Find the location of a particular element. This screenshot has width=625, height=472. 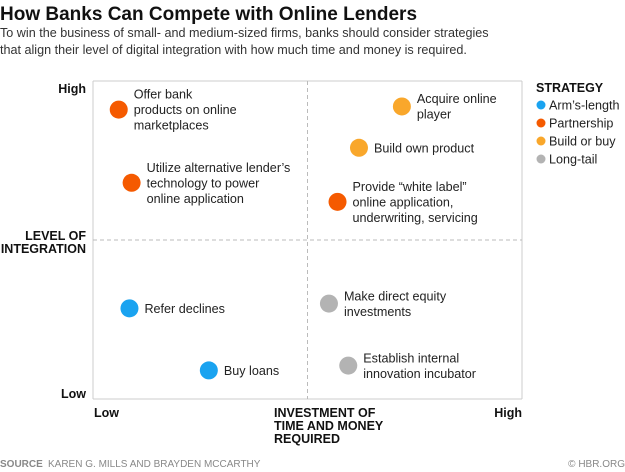

legend-label: Partnership is located at coordinates (581, 124).